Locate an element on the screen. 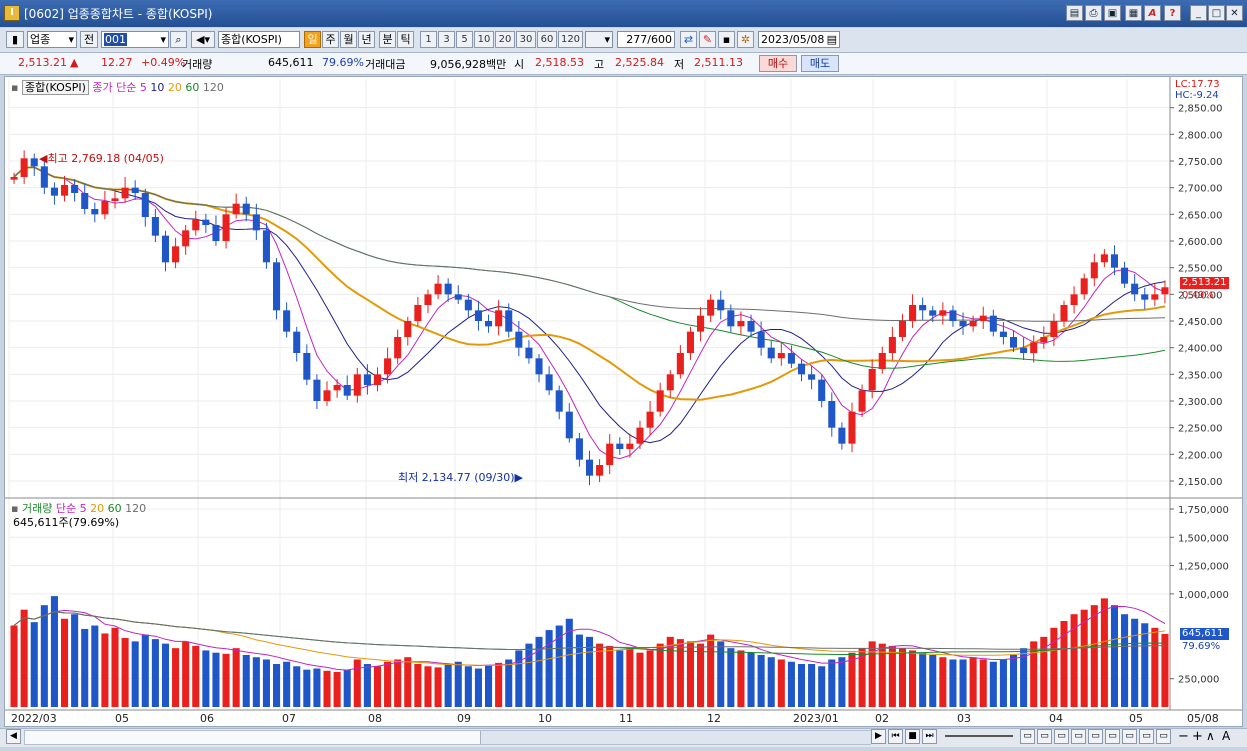 The image size is (1247, 751). legend-name: 종합(KOSPI) is located at coordinates (55, 87).